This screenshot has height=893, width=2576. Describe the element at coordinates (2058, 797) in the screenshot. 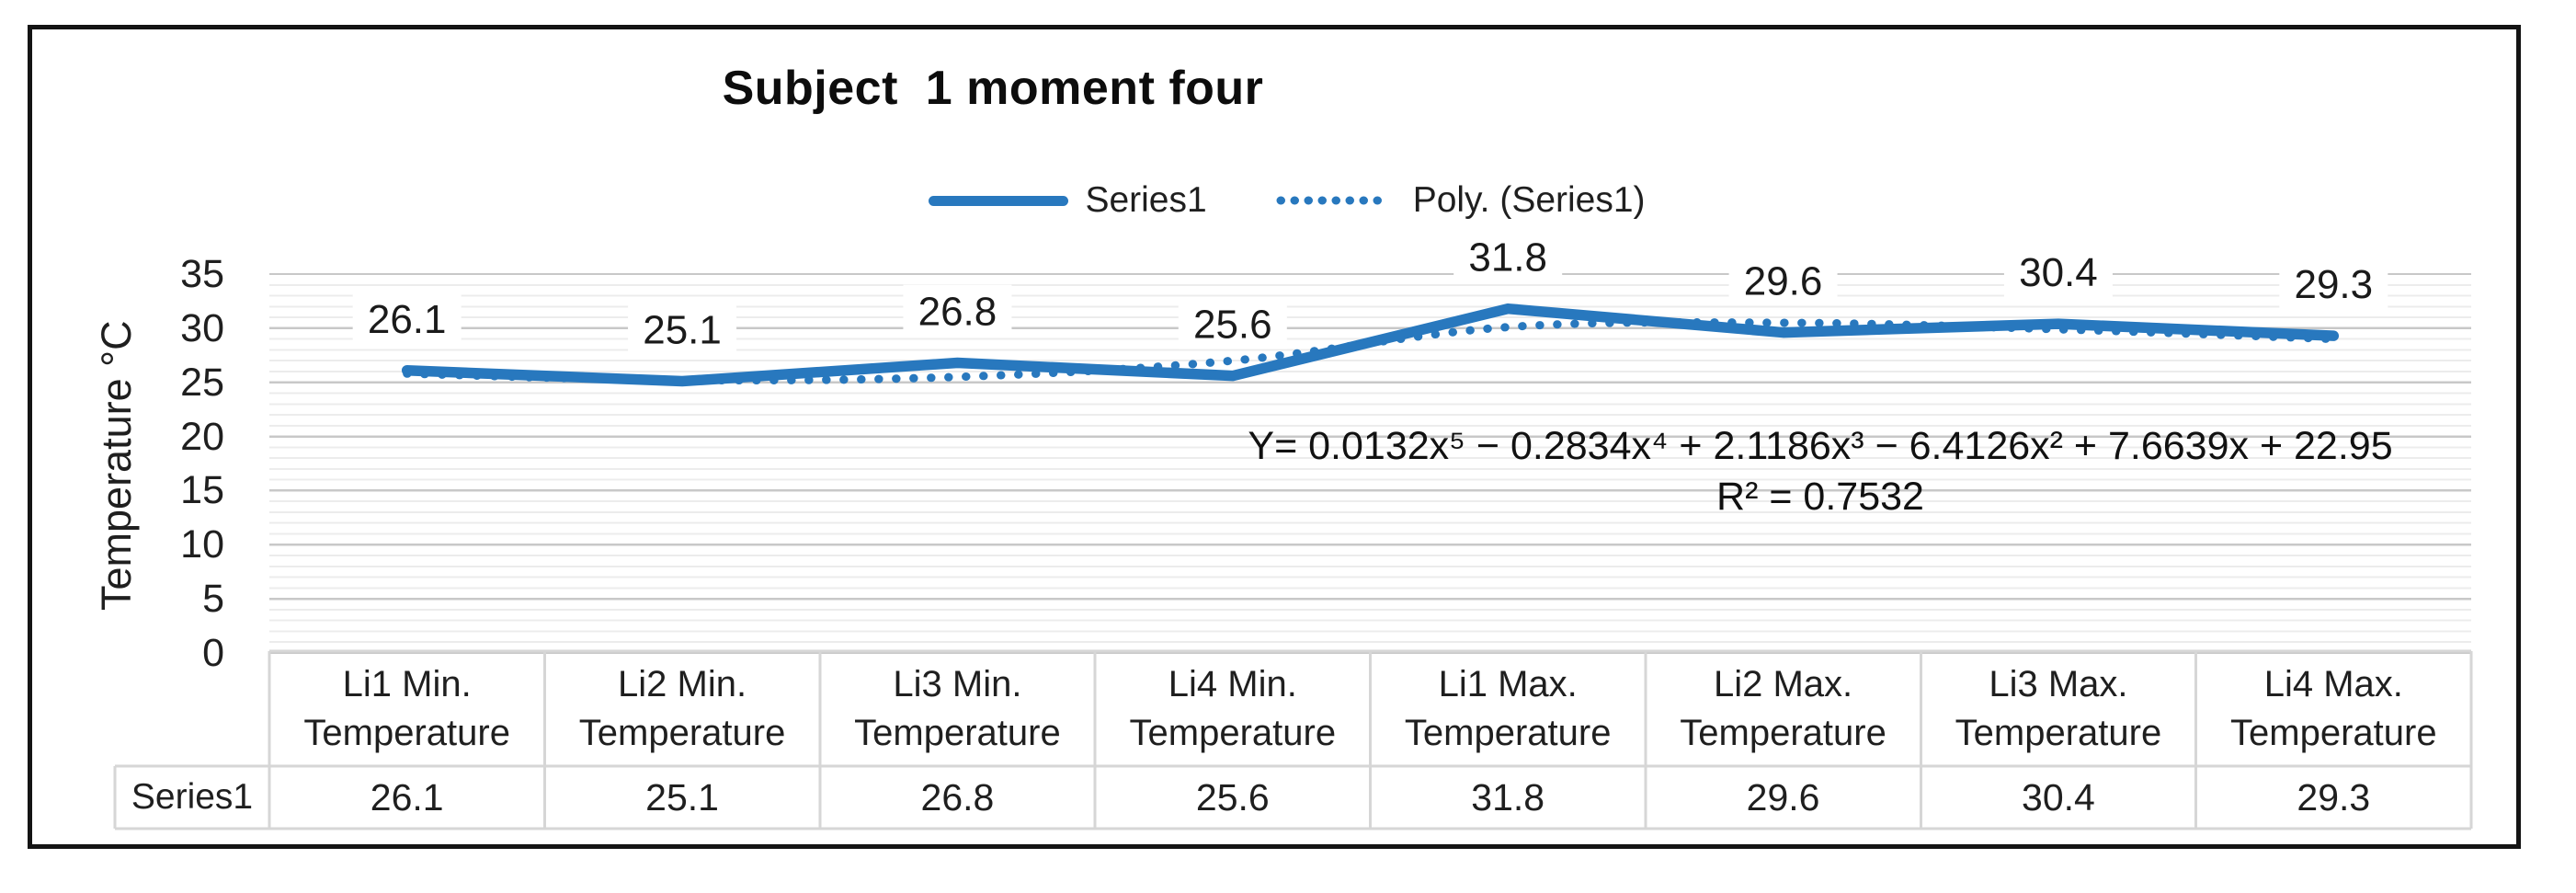

I see `table-value-cell: 30.4` at that location.